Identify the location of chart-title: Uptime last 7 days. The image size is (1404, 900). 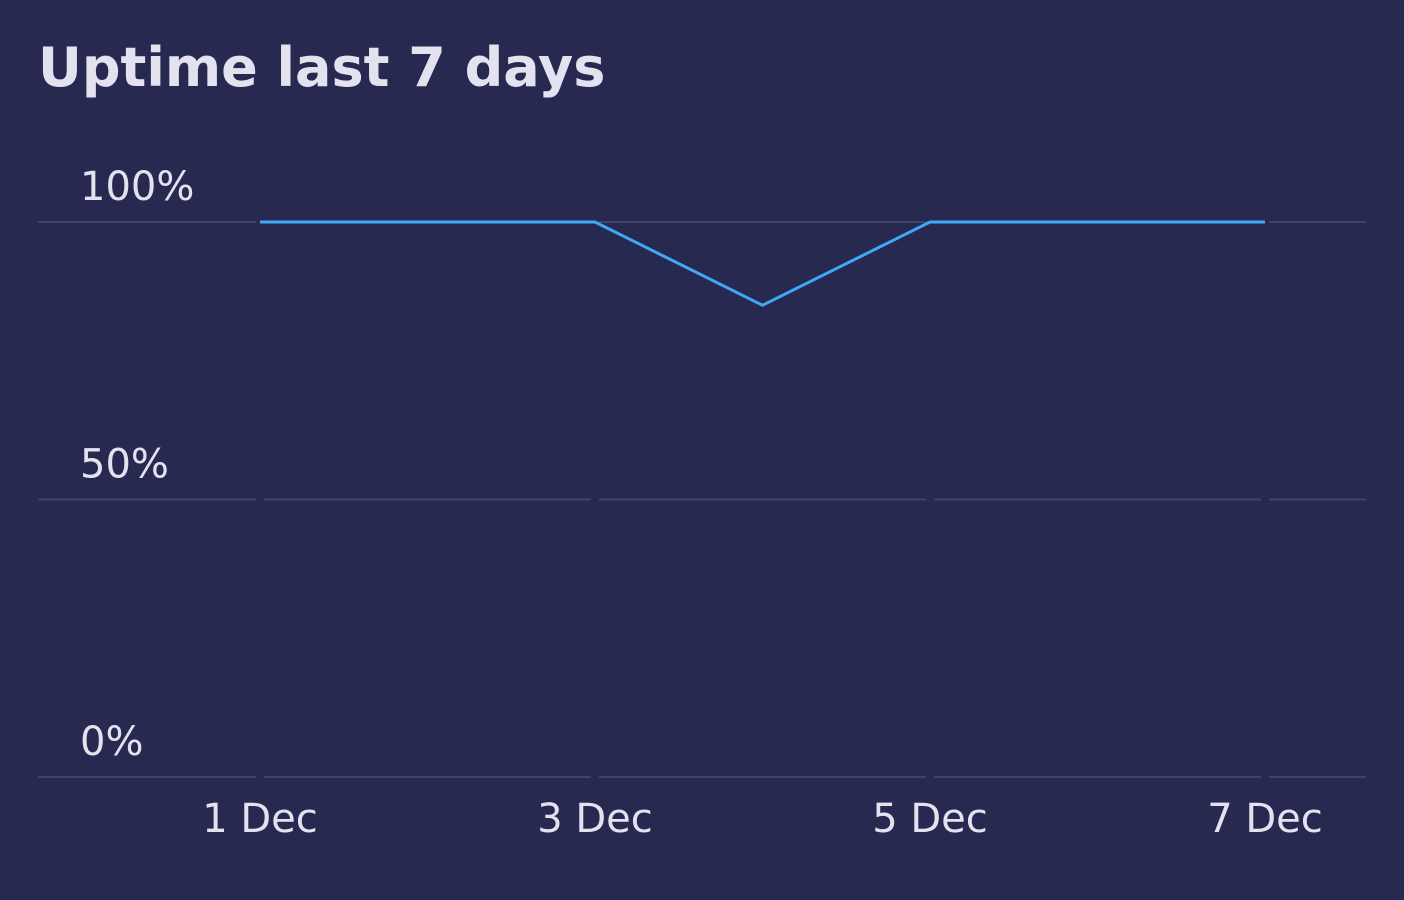
(321, 67).